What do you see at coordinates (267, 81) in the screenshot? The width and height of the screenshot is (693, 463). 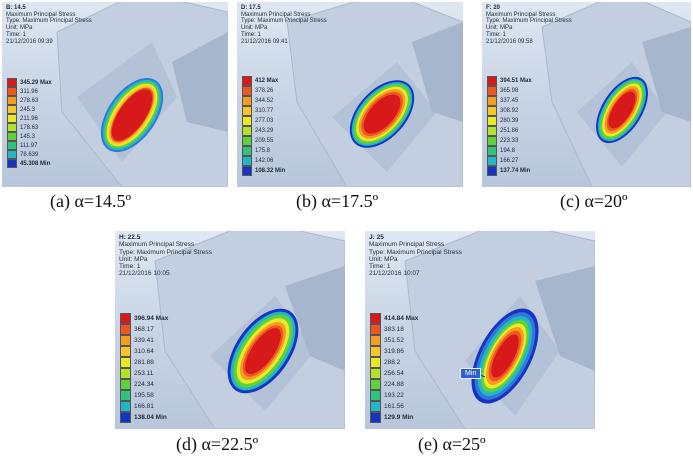 I see `legend-max: 412 Max` at bounding box center [267, 81].